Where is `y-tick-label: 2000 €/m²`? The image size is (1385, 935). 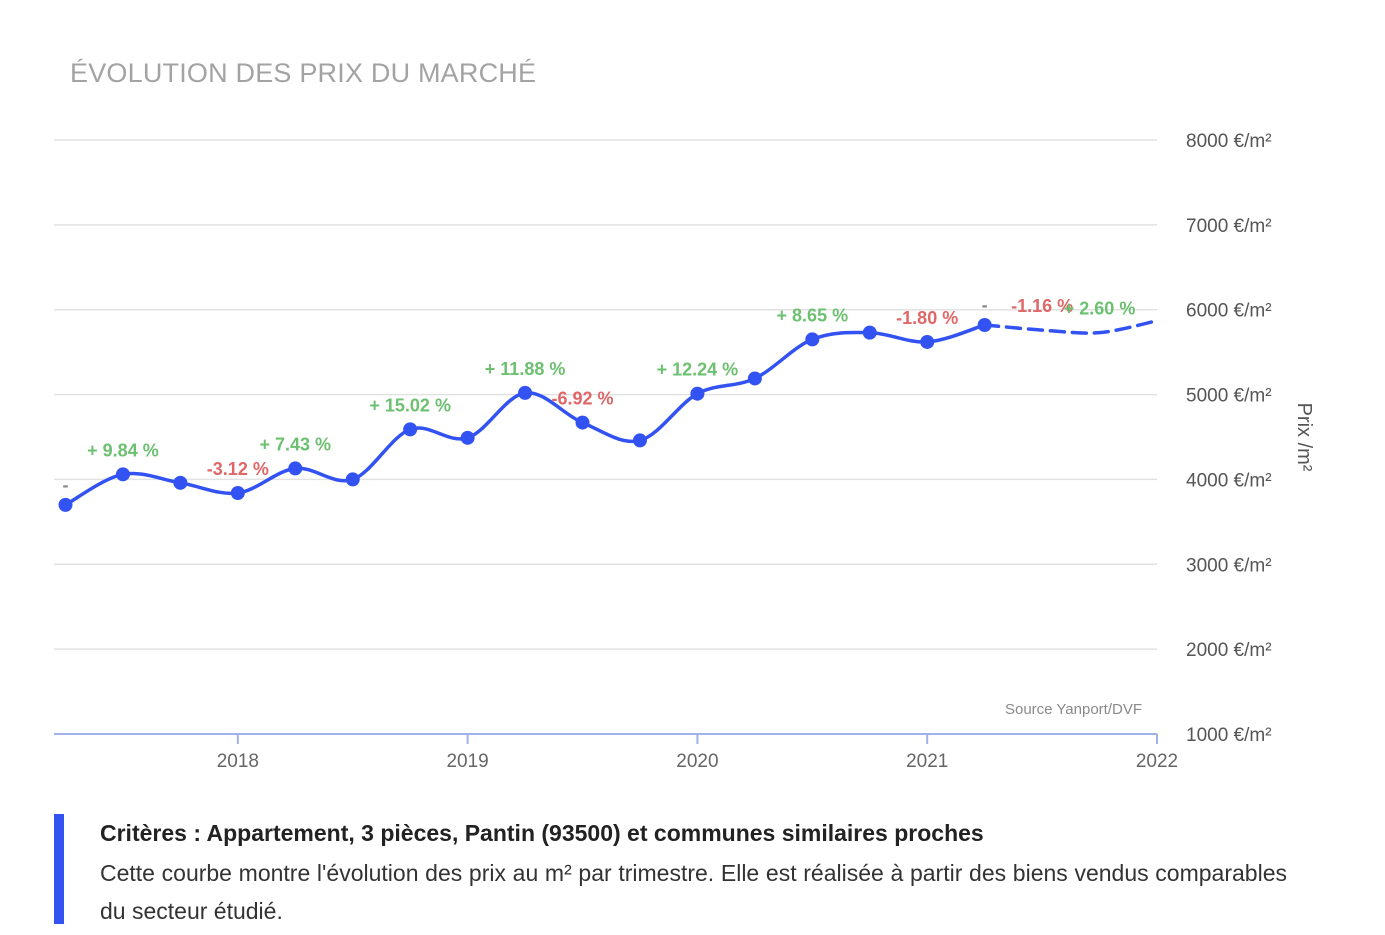
y-tick-label: 2000 €/m² is located at coordinates (1229, 650).